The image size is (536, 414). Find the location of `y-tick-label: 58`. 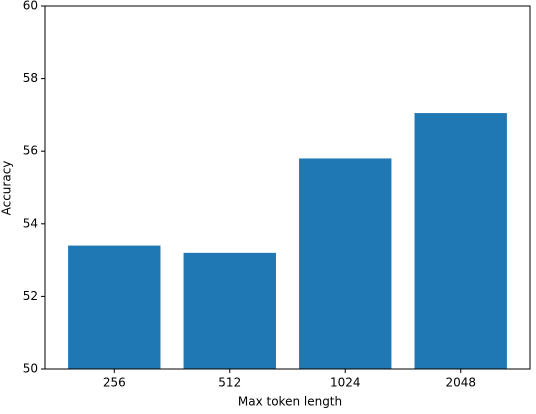

y-tick-label: 58 is located at coordinates (30, 78).